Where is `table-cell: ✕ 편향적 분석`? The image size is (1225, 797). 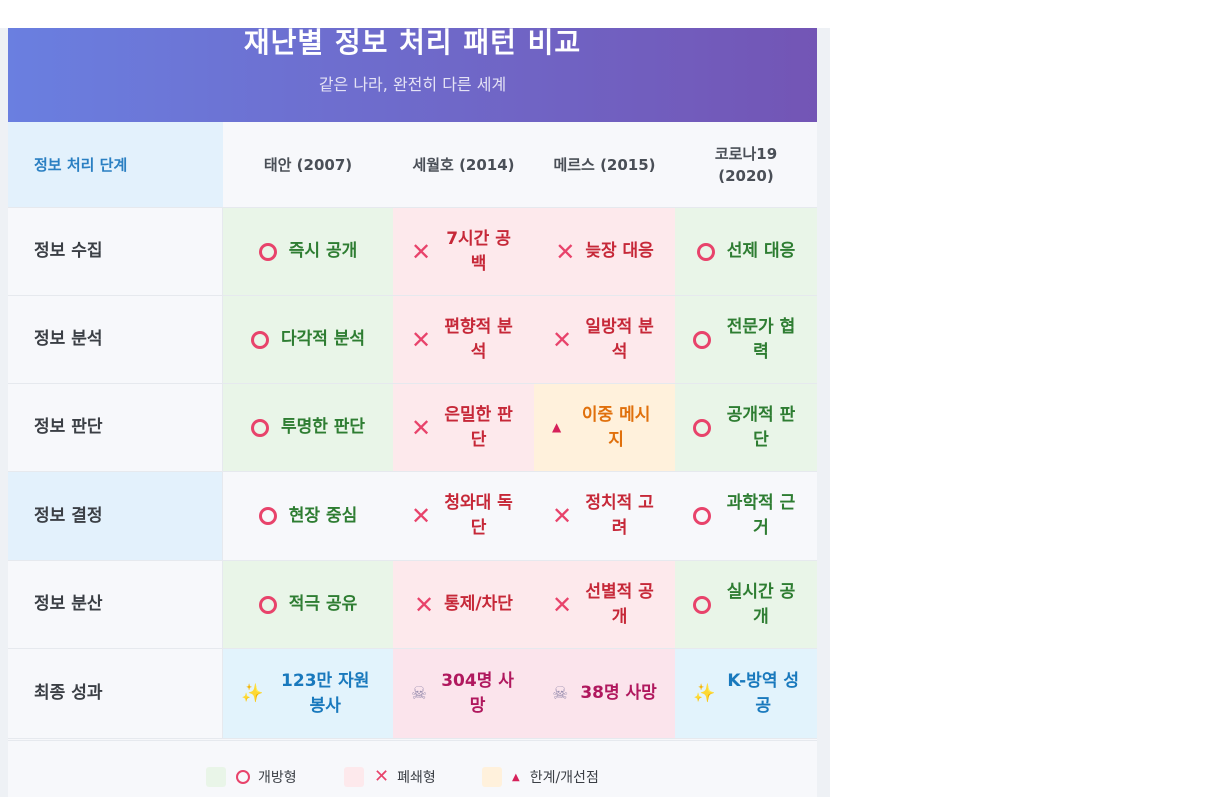 table-cell: ✕ 편향적 분석 is located at coordinates (463, 340).